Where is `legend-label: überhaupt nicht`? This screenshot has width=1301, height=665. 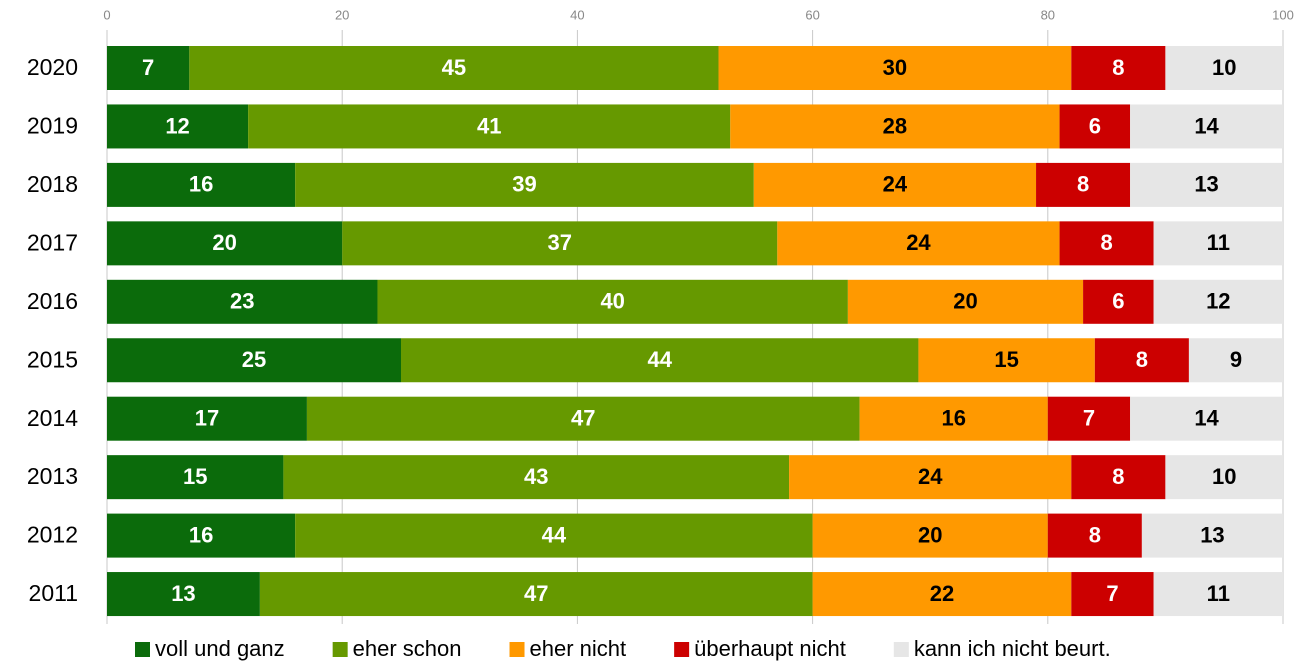 legend-label: überhaupt nicht is located at coordinates (770, 648).